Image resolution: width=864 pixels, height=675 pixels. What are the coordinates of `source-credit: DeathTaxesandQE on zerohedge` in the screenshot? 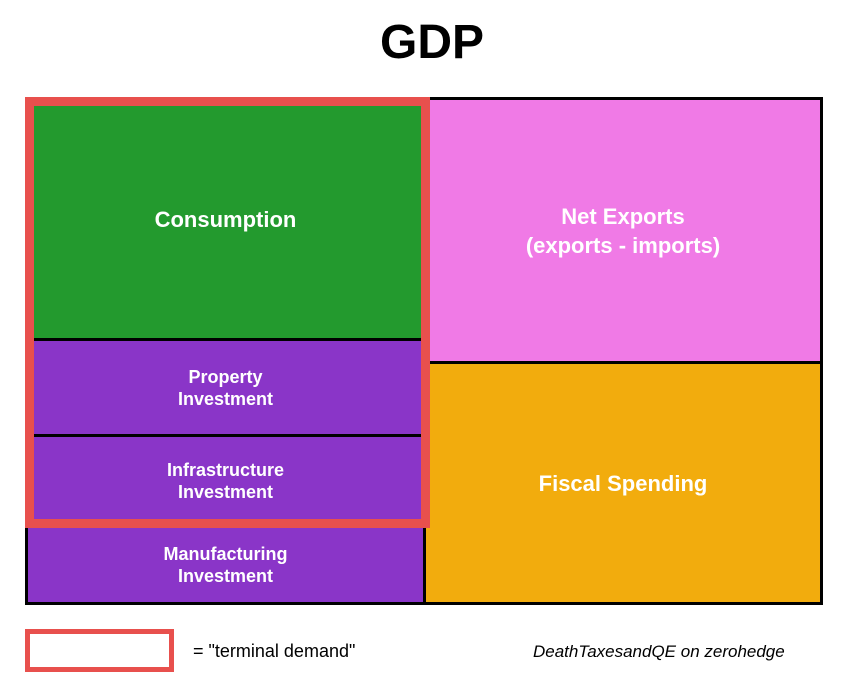 It's located at (659, 651).